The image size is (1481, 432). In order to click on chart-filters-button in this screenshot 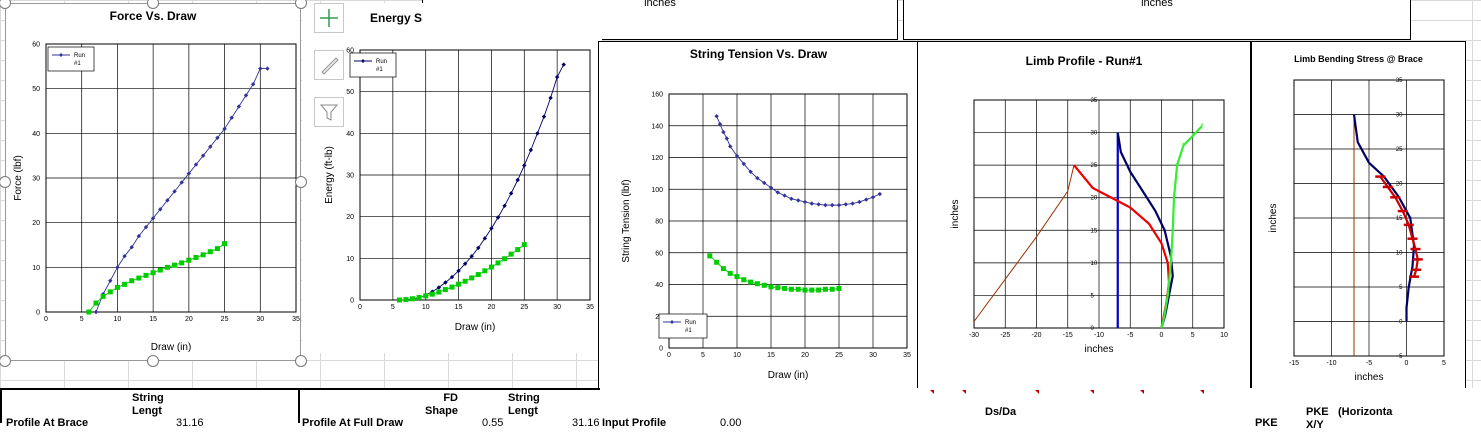, I will do `click(329, 112)`.